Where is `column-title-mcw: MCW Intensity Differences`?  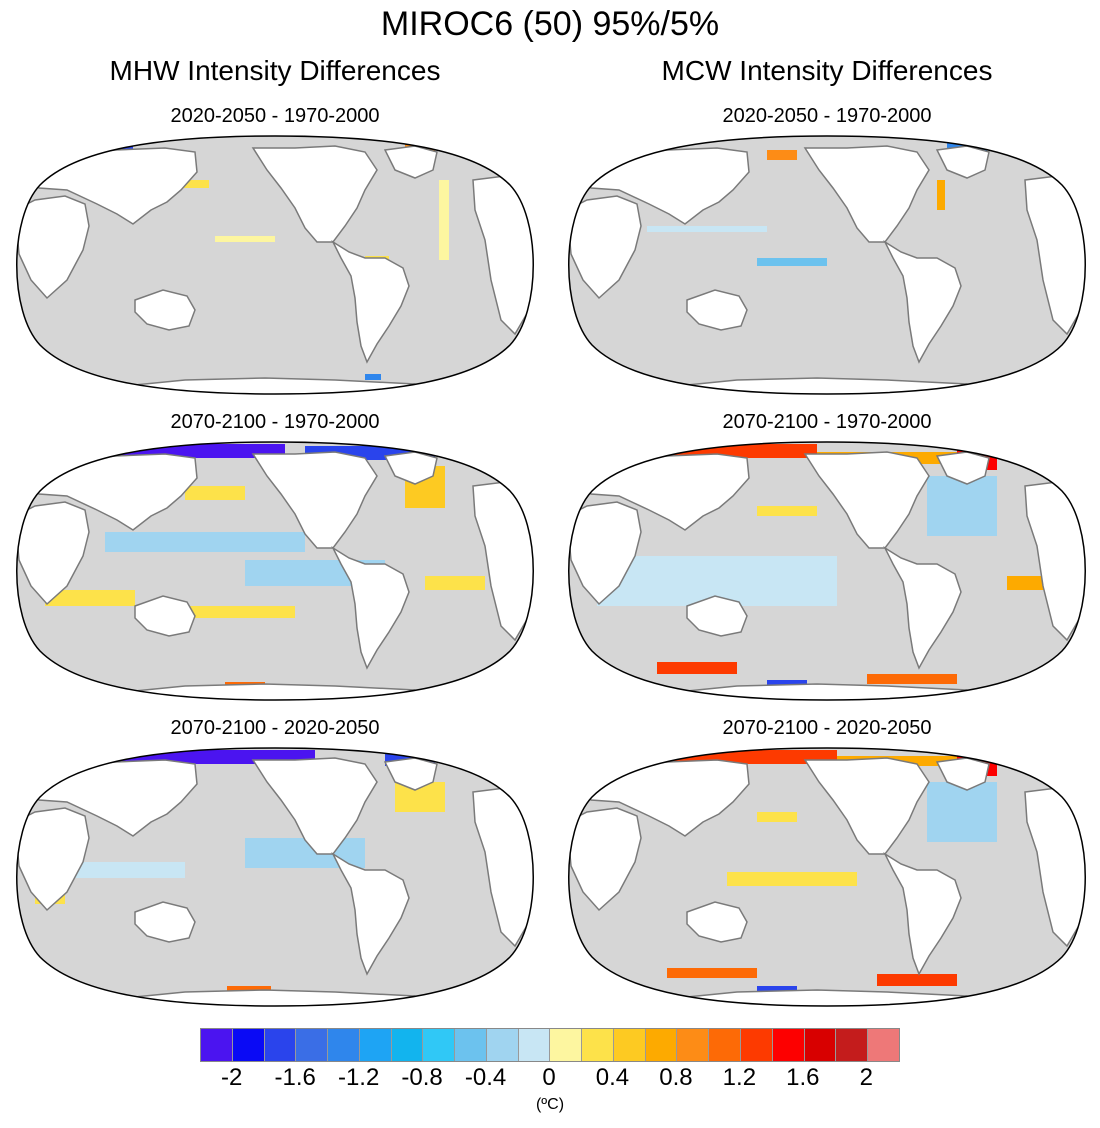
column-title-mcw: MCW Intensity Differences is located at coordinates (827, 70).